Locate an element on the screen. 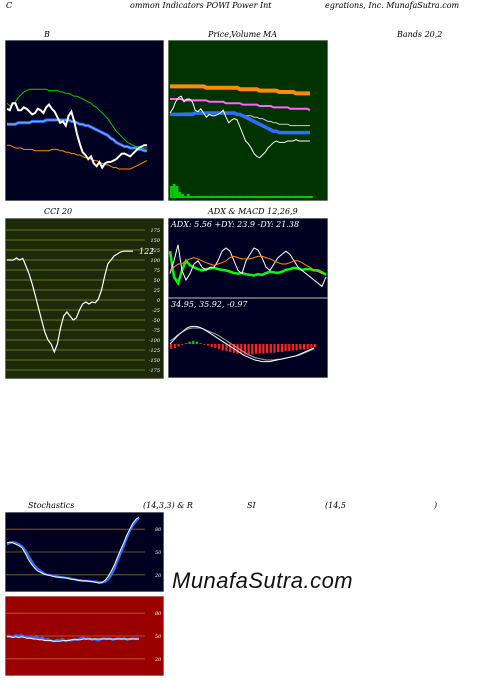 Image resolution: width=500 pixels, height=680 pixels. cci-tick-label: -175 is located at coordinates (154, 371).